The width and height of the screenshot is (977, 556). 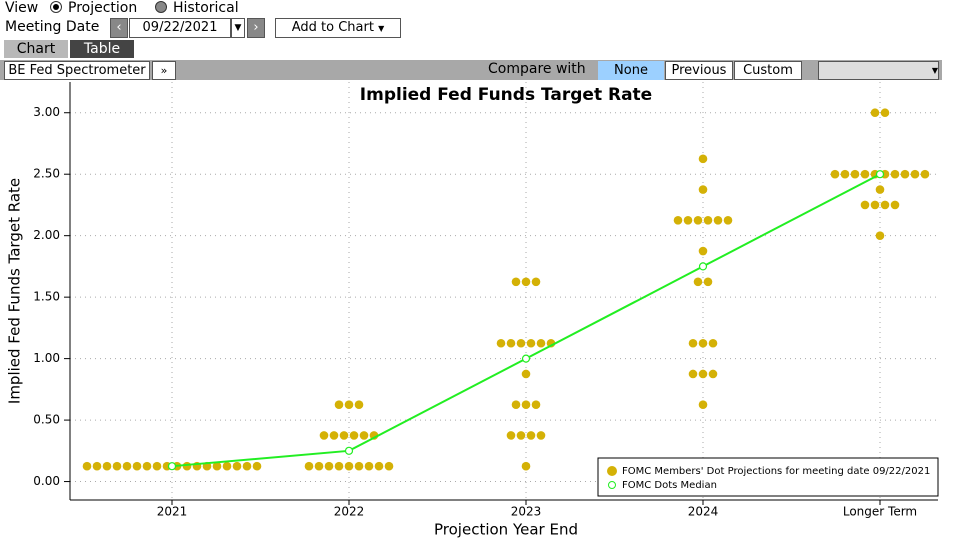 What do you see at coordinates (878, 70) in the screenshot?
I see `custom-dropdown: ▼` at bounding box center [878, 70].